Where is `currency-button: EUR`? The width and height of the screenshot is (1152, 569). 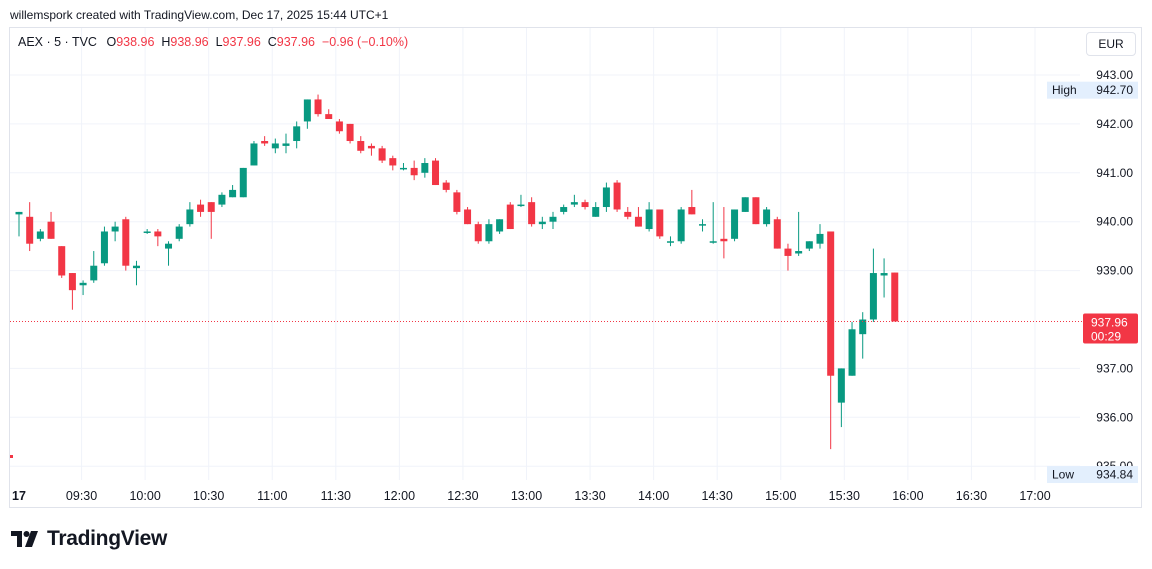
currency-button: EUR is located at coordinates (1111, 44).